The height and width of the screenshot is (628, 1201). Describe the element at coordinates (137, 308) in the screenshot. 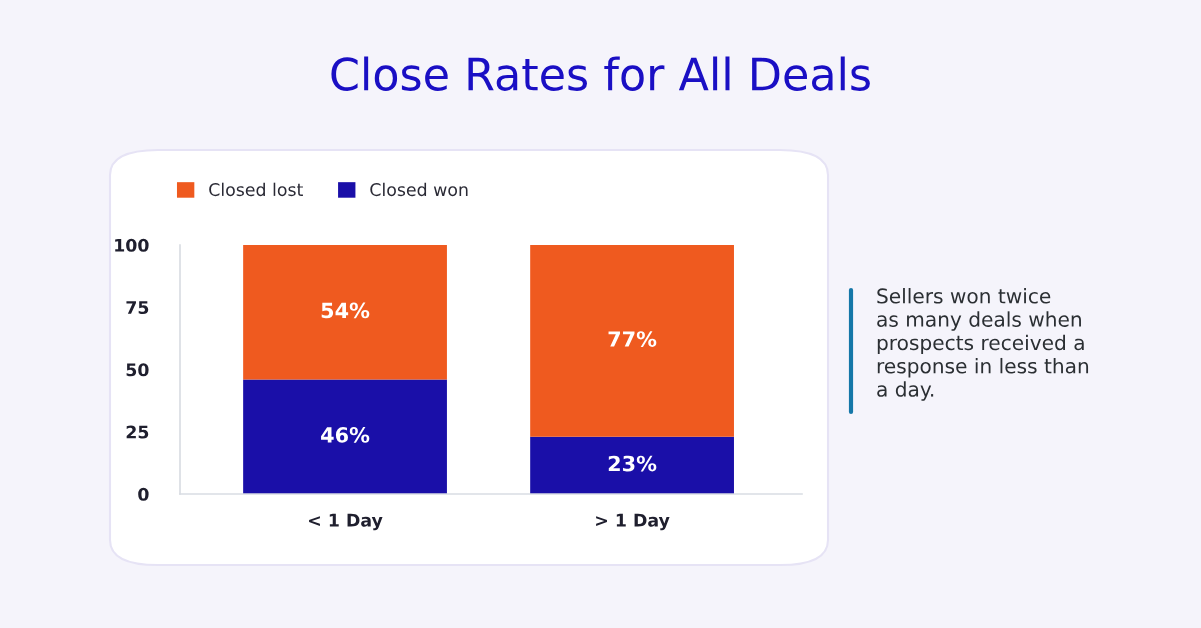

I see `y-tick-label: 75` at that location.